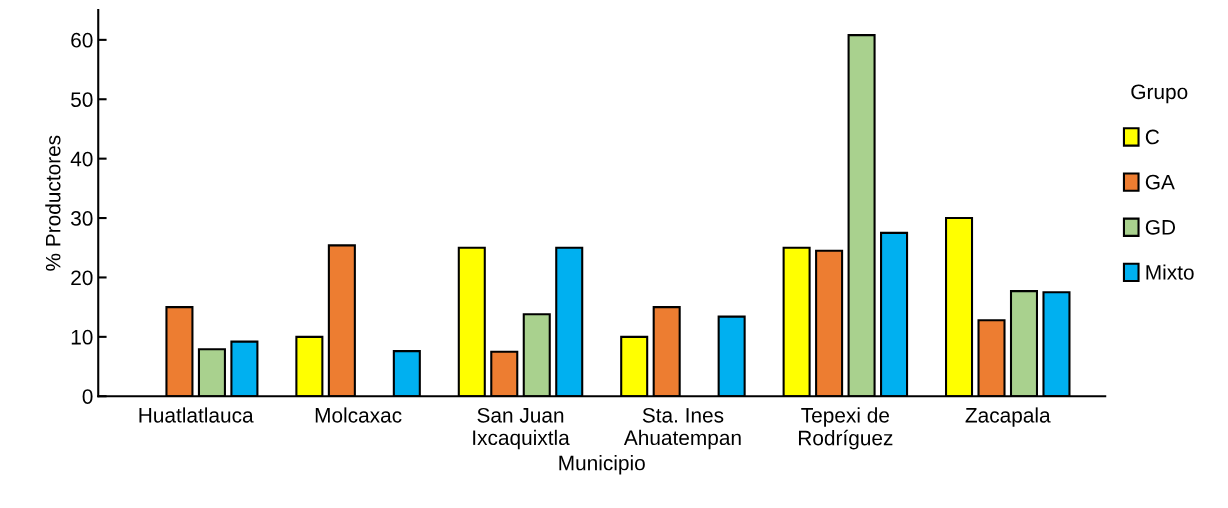  Describe the element at coordinates (845, 428) in the screenshot. I see `x-tick-label: Tepexi de Rodríguez` at that location.